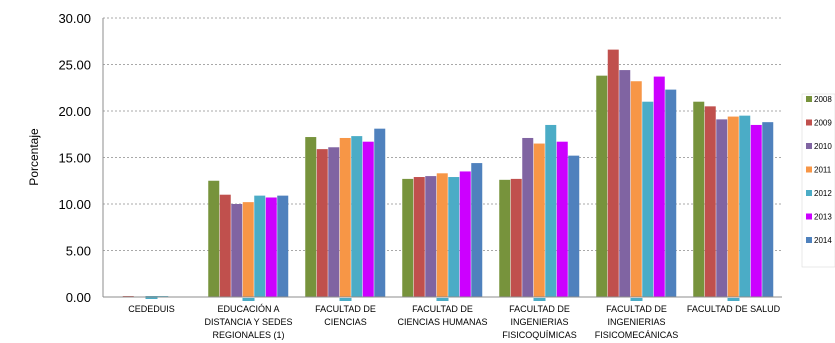  Describe the element at coordinates (78, 297) in the screenshot. I see `y-tick-label: 0.00` at that location.